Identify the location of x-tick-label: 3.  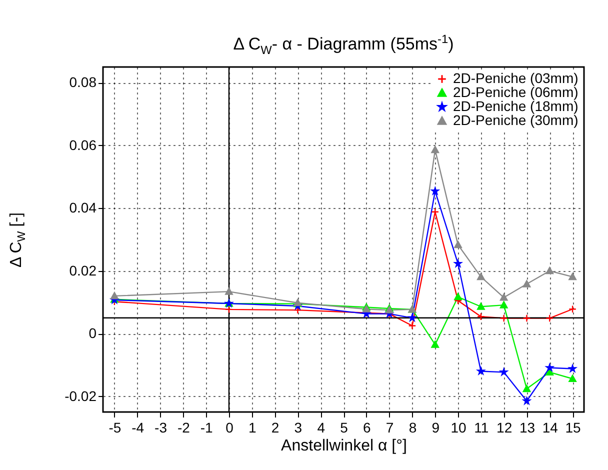
(298, 428).